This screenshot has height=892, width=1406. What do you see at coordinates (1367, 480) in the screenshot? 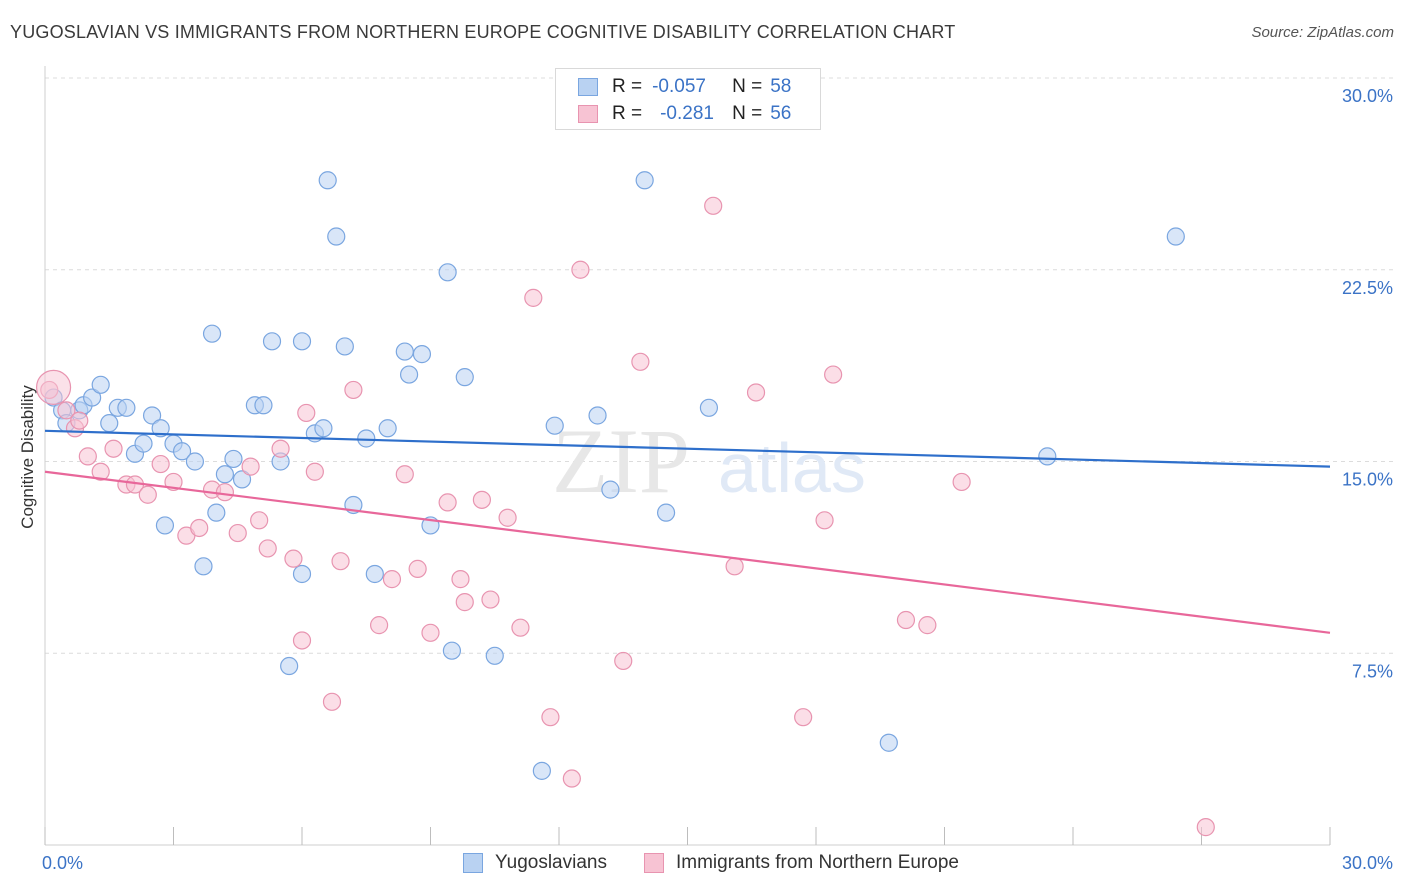
I see `y-tick-label: 15.0%` at bounding box center [1367, 480].